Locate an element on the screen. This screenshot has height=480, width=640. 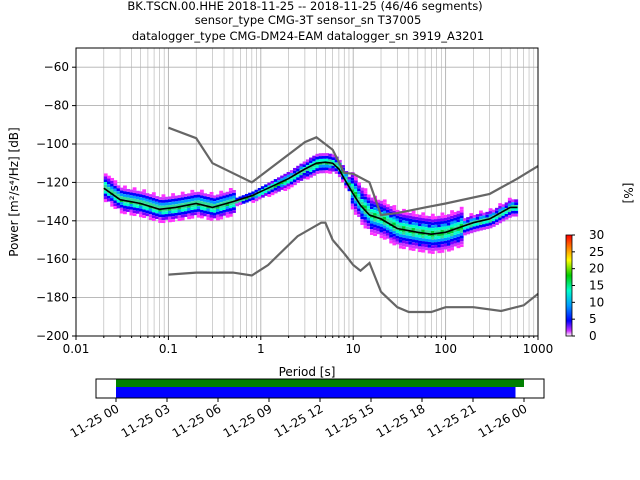
y-tick-label: −100 is located at coordinates (52, 144).